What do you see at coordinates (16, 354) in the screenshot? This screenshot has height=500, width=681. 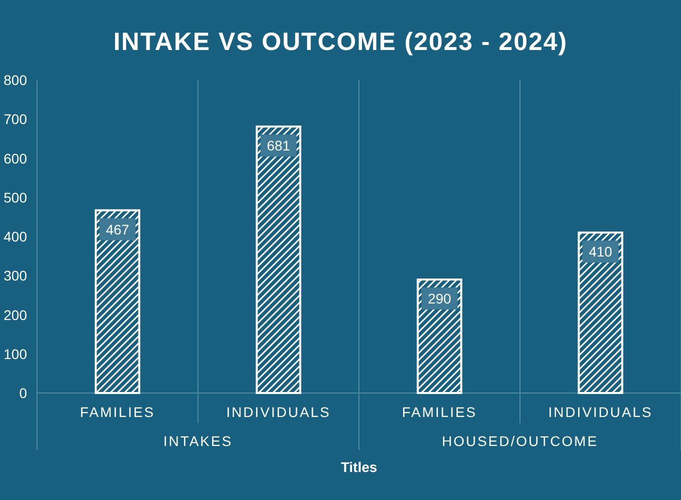 I see `y-tick-label: 100` at bounding box center [16, 354].